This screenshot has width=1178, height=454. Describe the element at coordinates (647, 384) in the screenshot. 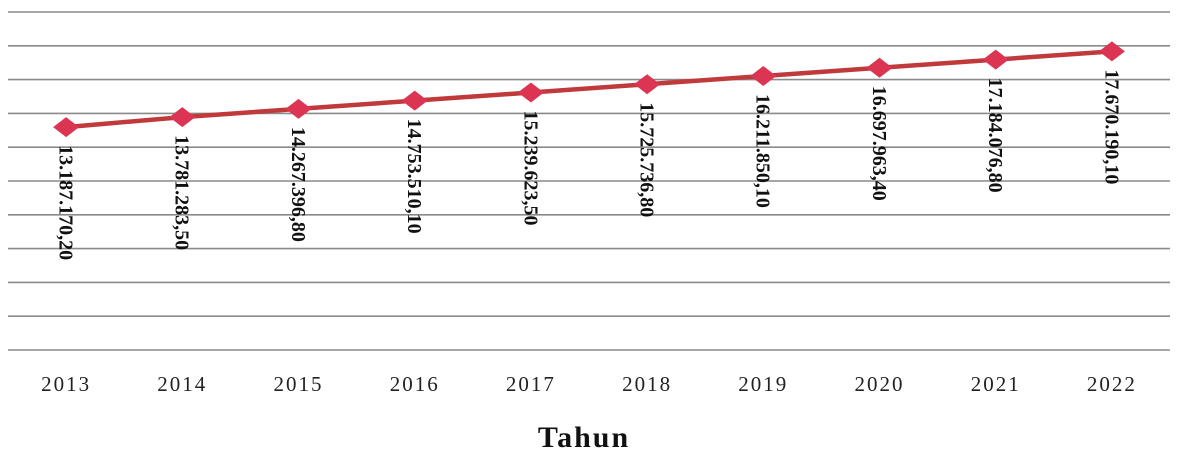

I see `x-tick-label: 2018` at that location.